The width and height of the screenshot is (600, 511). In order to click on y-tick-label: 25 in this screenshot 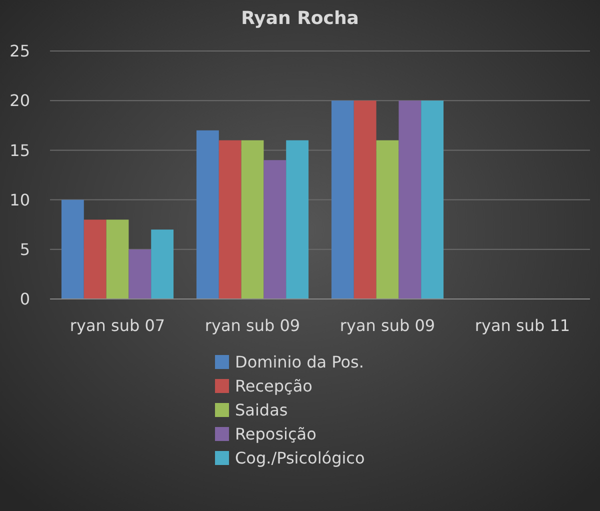, I will do `click(20, 51)`.